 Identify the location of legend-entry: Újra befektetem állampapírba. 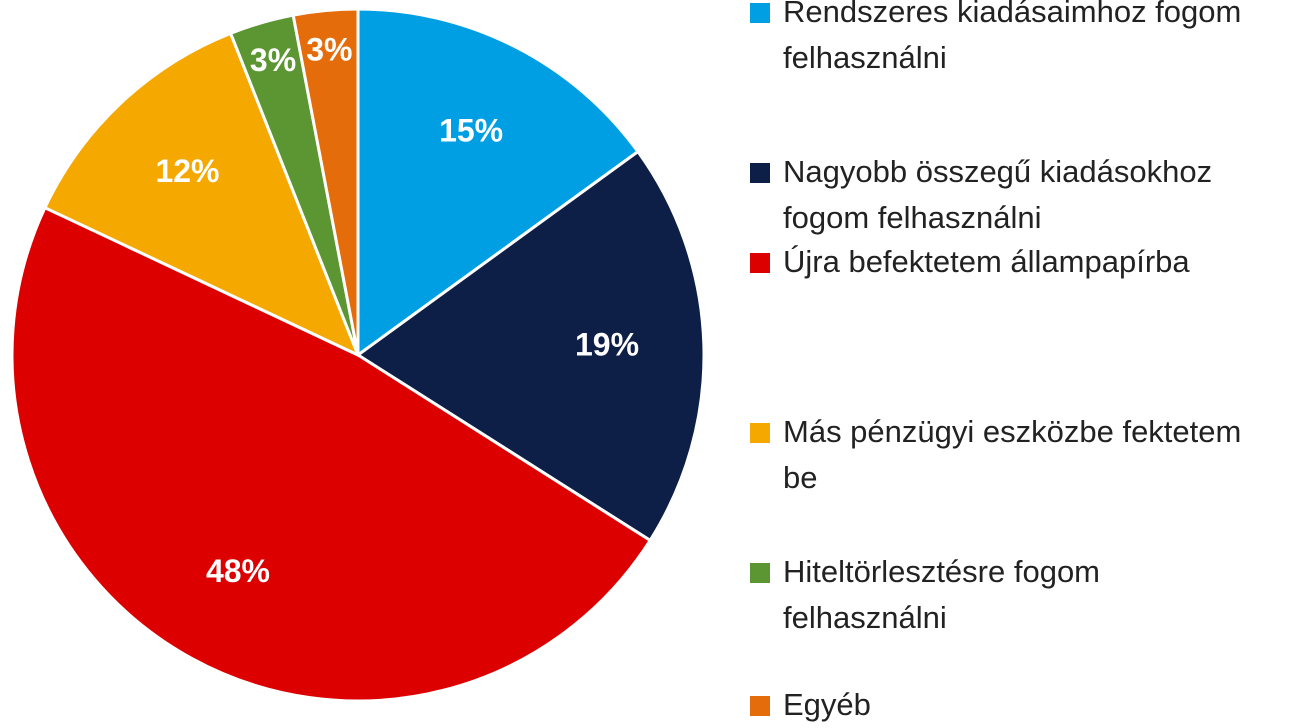
(1010, 262).